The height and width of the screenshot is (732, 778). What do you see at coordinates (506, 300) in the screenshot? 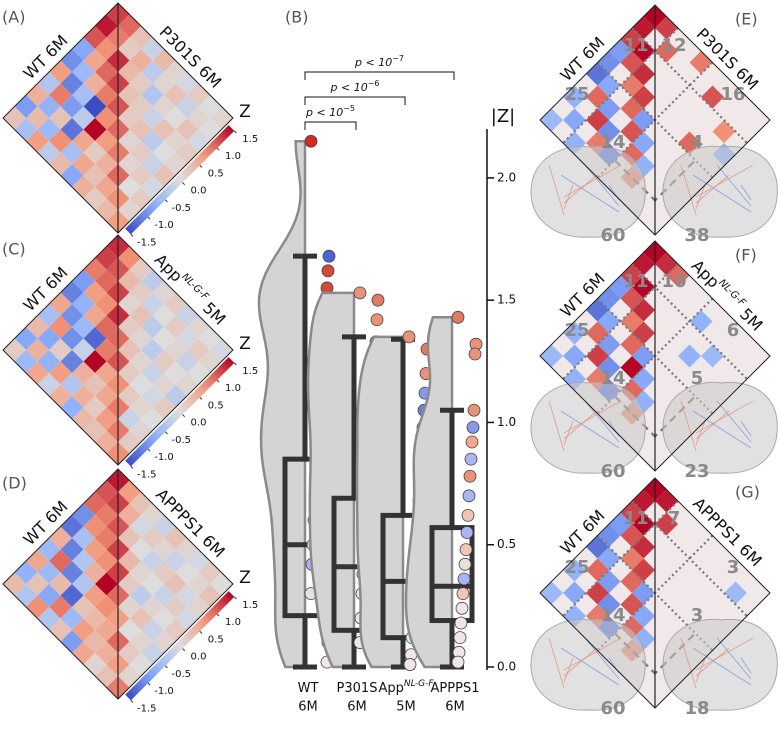
I see `y-tick-label: 1.5` at bounding box center [506, 300].